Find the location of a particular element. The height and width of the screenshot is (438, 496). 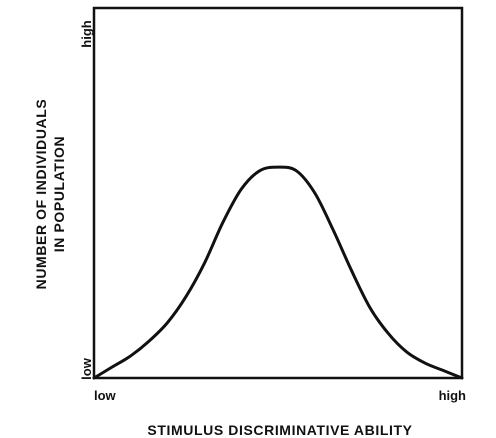

y-axis-title-line-2: IN POPULATION is located at coordinates (59, 194).